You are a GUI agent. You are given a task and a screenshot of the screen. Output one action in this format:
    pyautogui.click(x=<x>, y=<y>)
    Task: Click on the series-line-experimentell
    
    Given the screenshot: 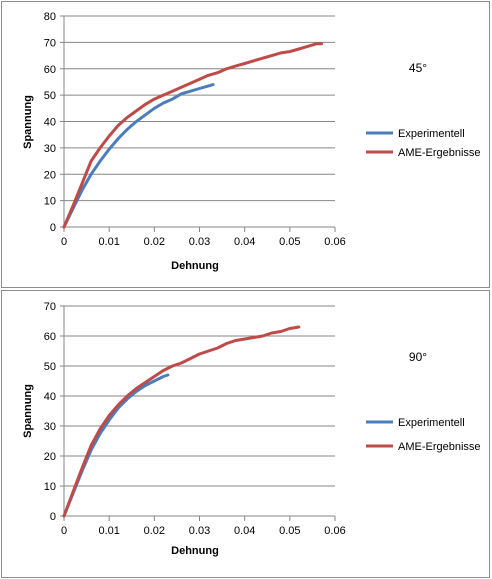 What is the action you would take?
    pyautogui.click(x=138, y=156)
    